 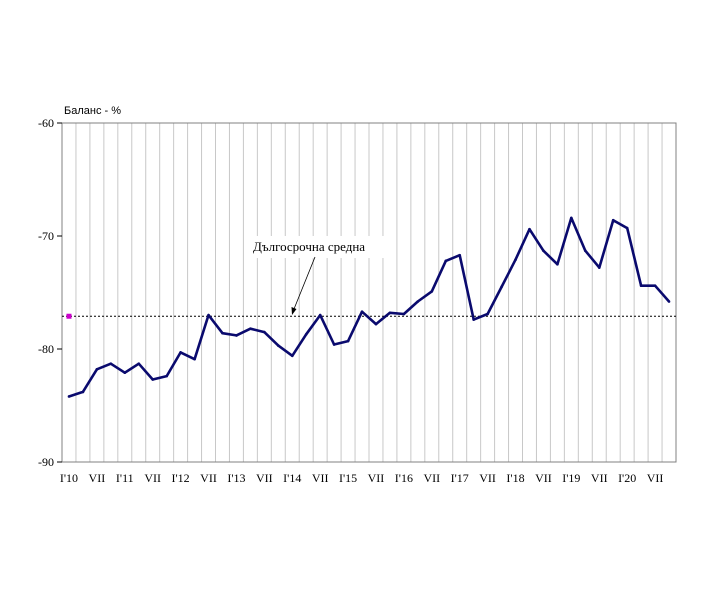 What do you see at coordinates (69, 478) in the screenshot?
I see `x-tick-label: I'10` at bounding box center [69, 478].